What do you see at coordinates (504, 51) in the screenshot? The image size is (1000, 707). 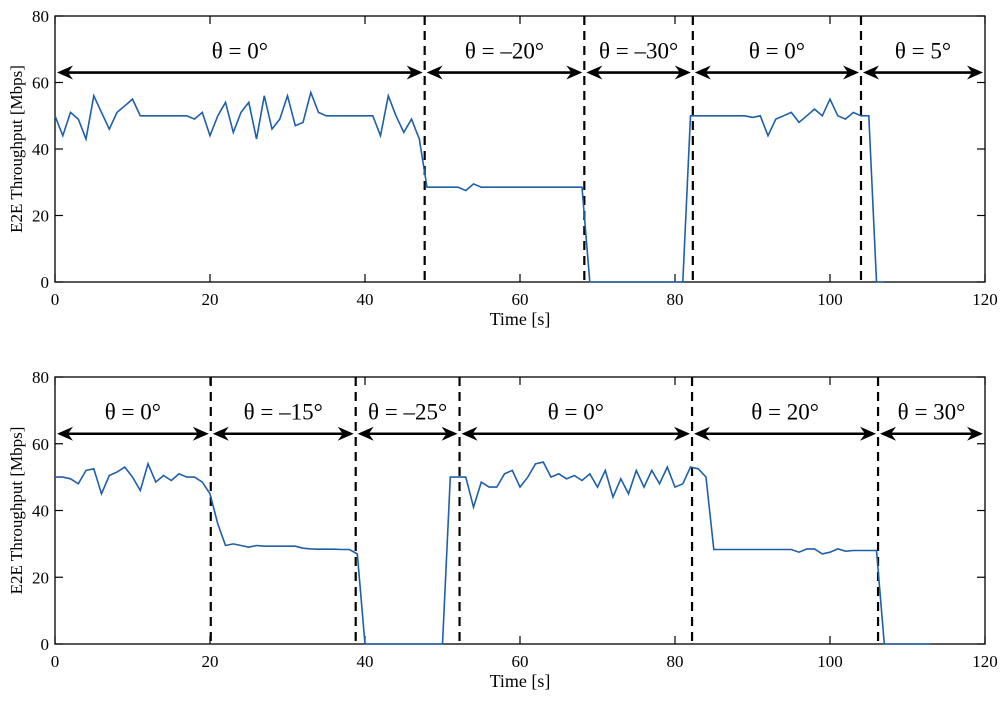 I see `segment-angle-label: θ = –20°` at bounding box center [504, 51].